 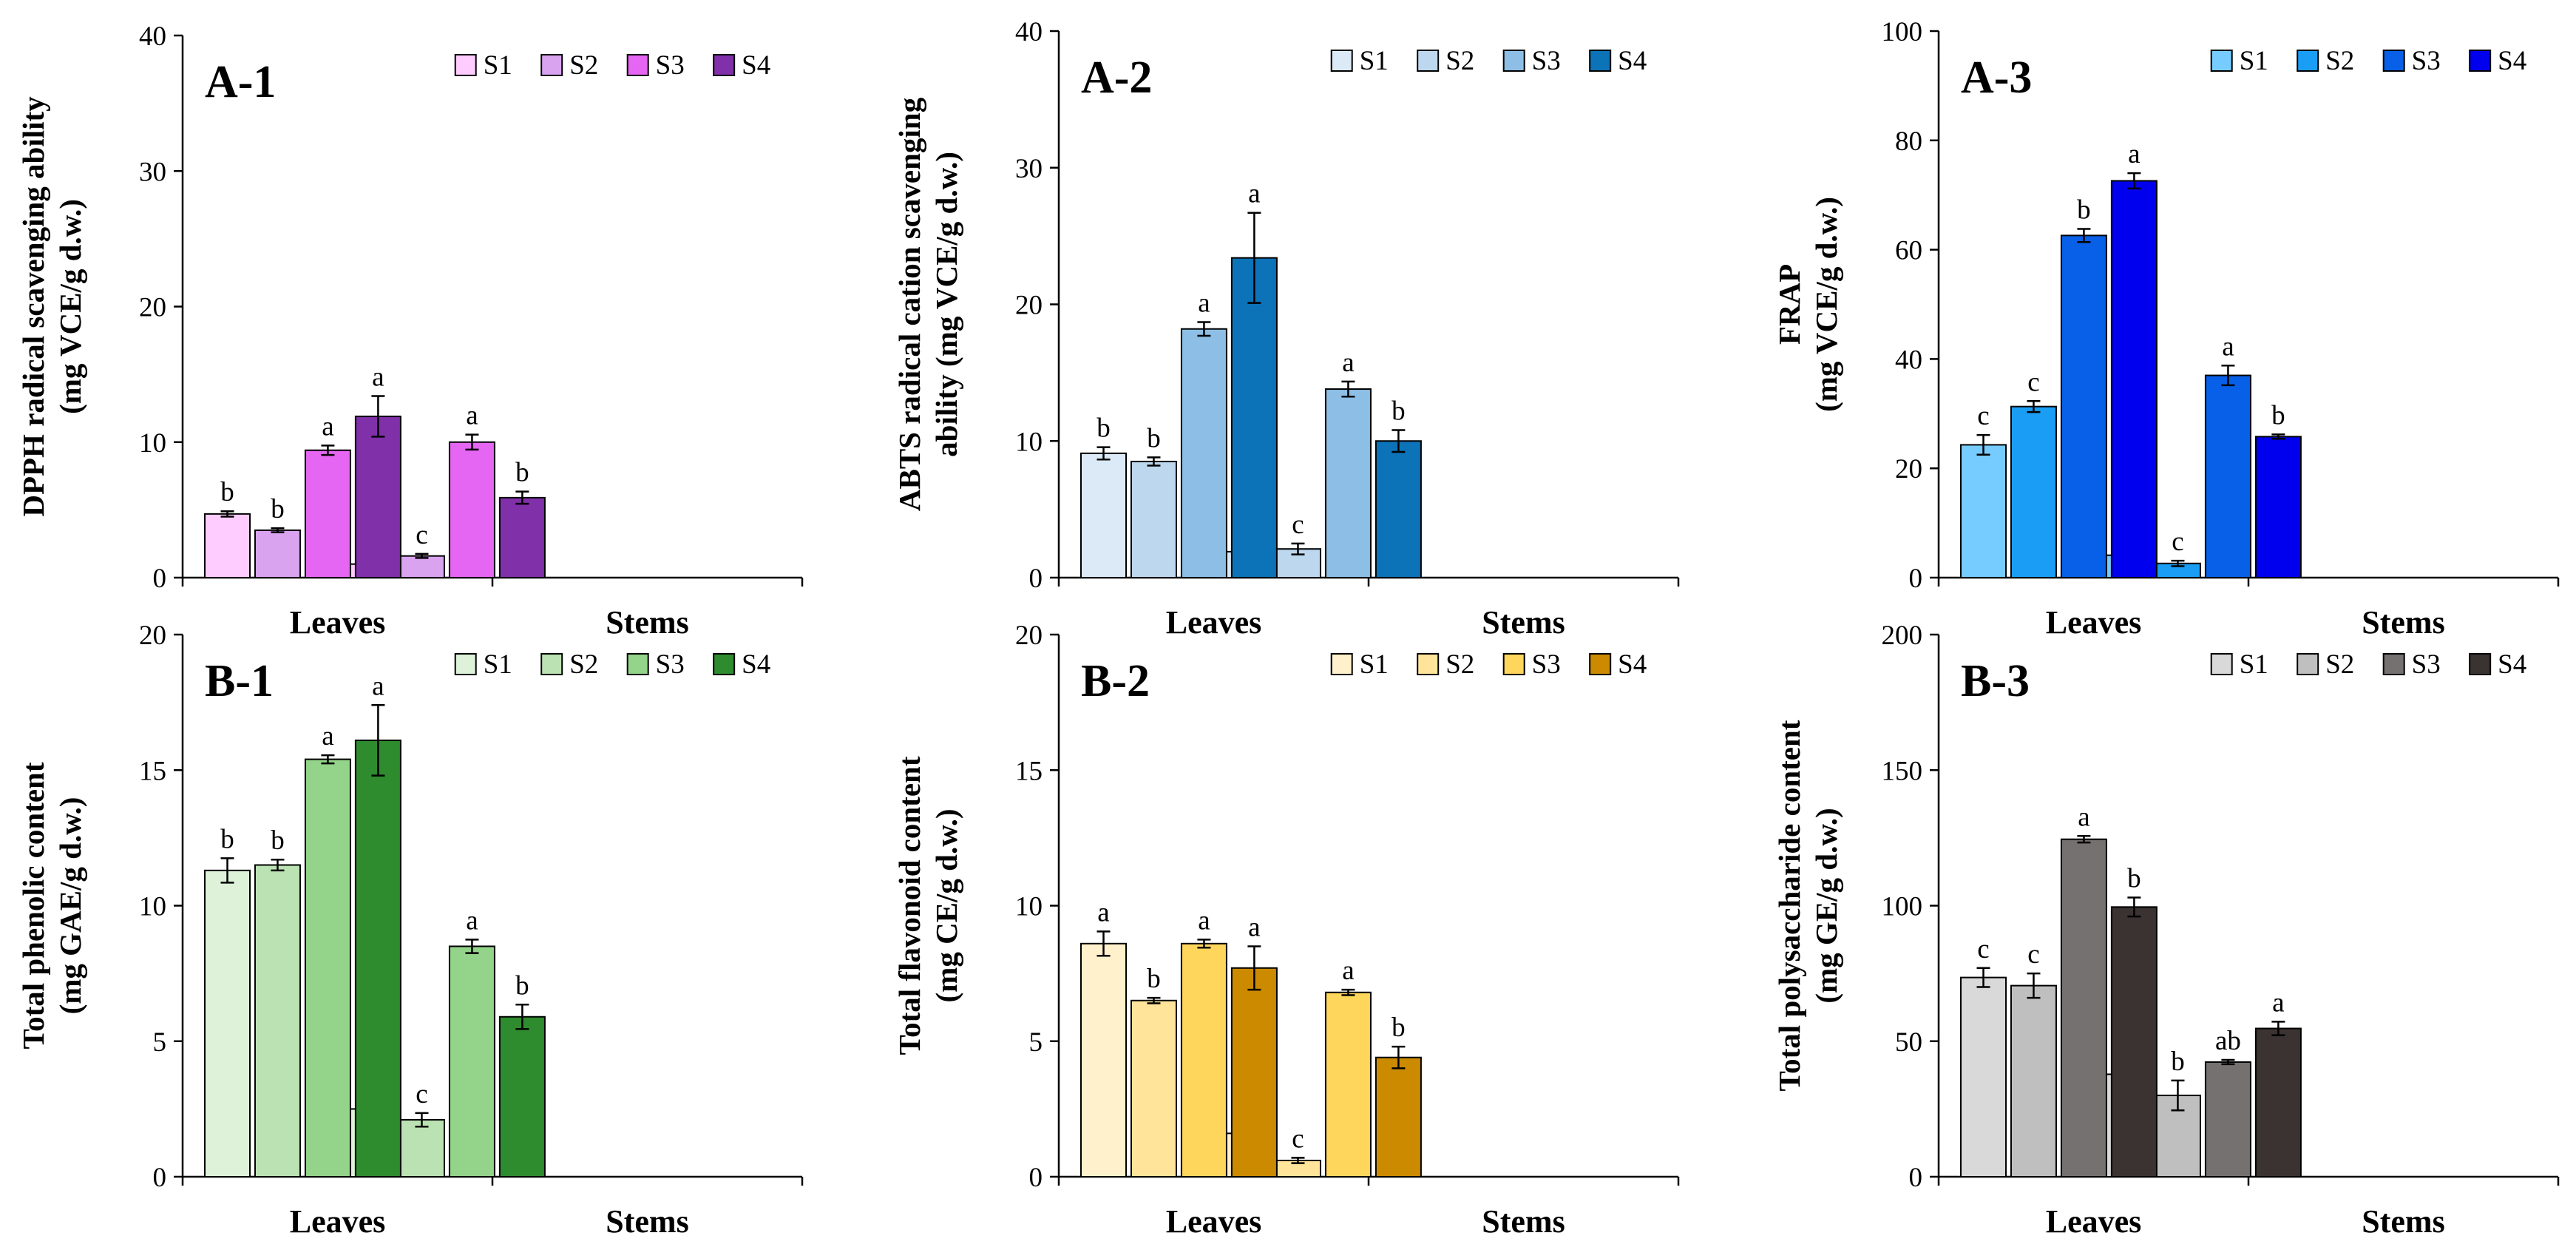 What do you see at coordinates (1029, 636) in the screenshot?
I see `b-2-ytick-label-4: 20` at bounding box center [1029, 636].